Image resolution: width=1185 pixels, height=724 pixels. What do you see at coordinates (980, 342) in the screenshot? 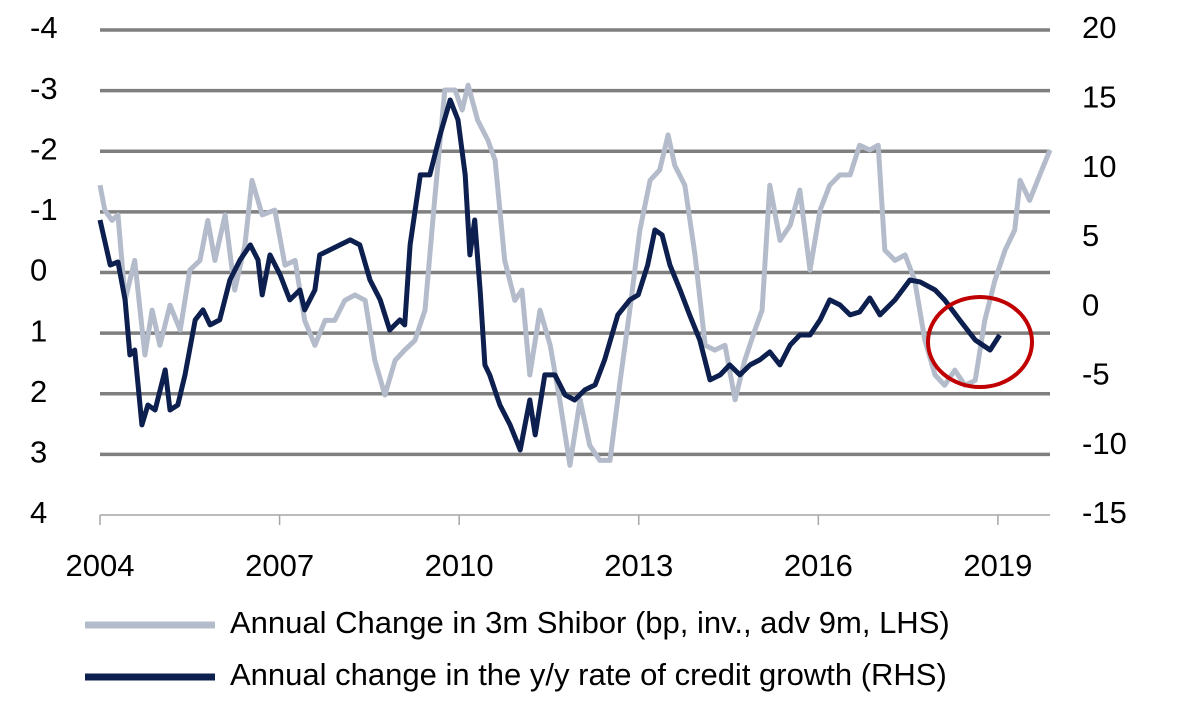
I see `highlight-circle` at bounding box center [980, 342].